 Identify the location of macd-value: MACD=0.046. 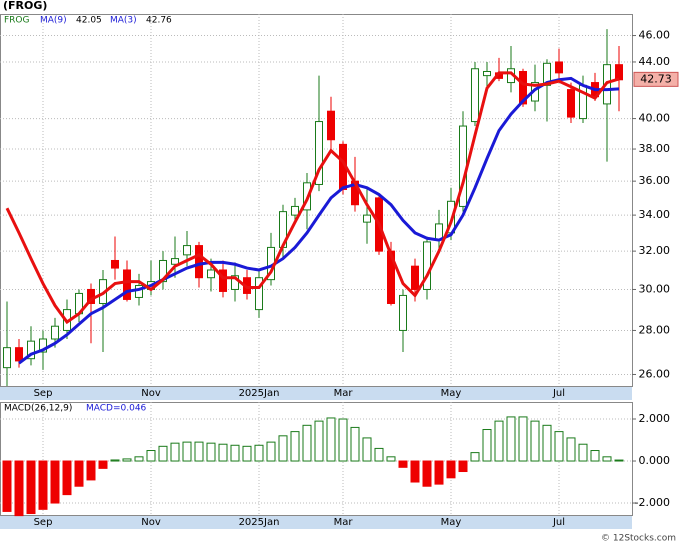
(116, 409).